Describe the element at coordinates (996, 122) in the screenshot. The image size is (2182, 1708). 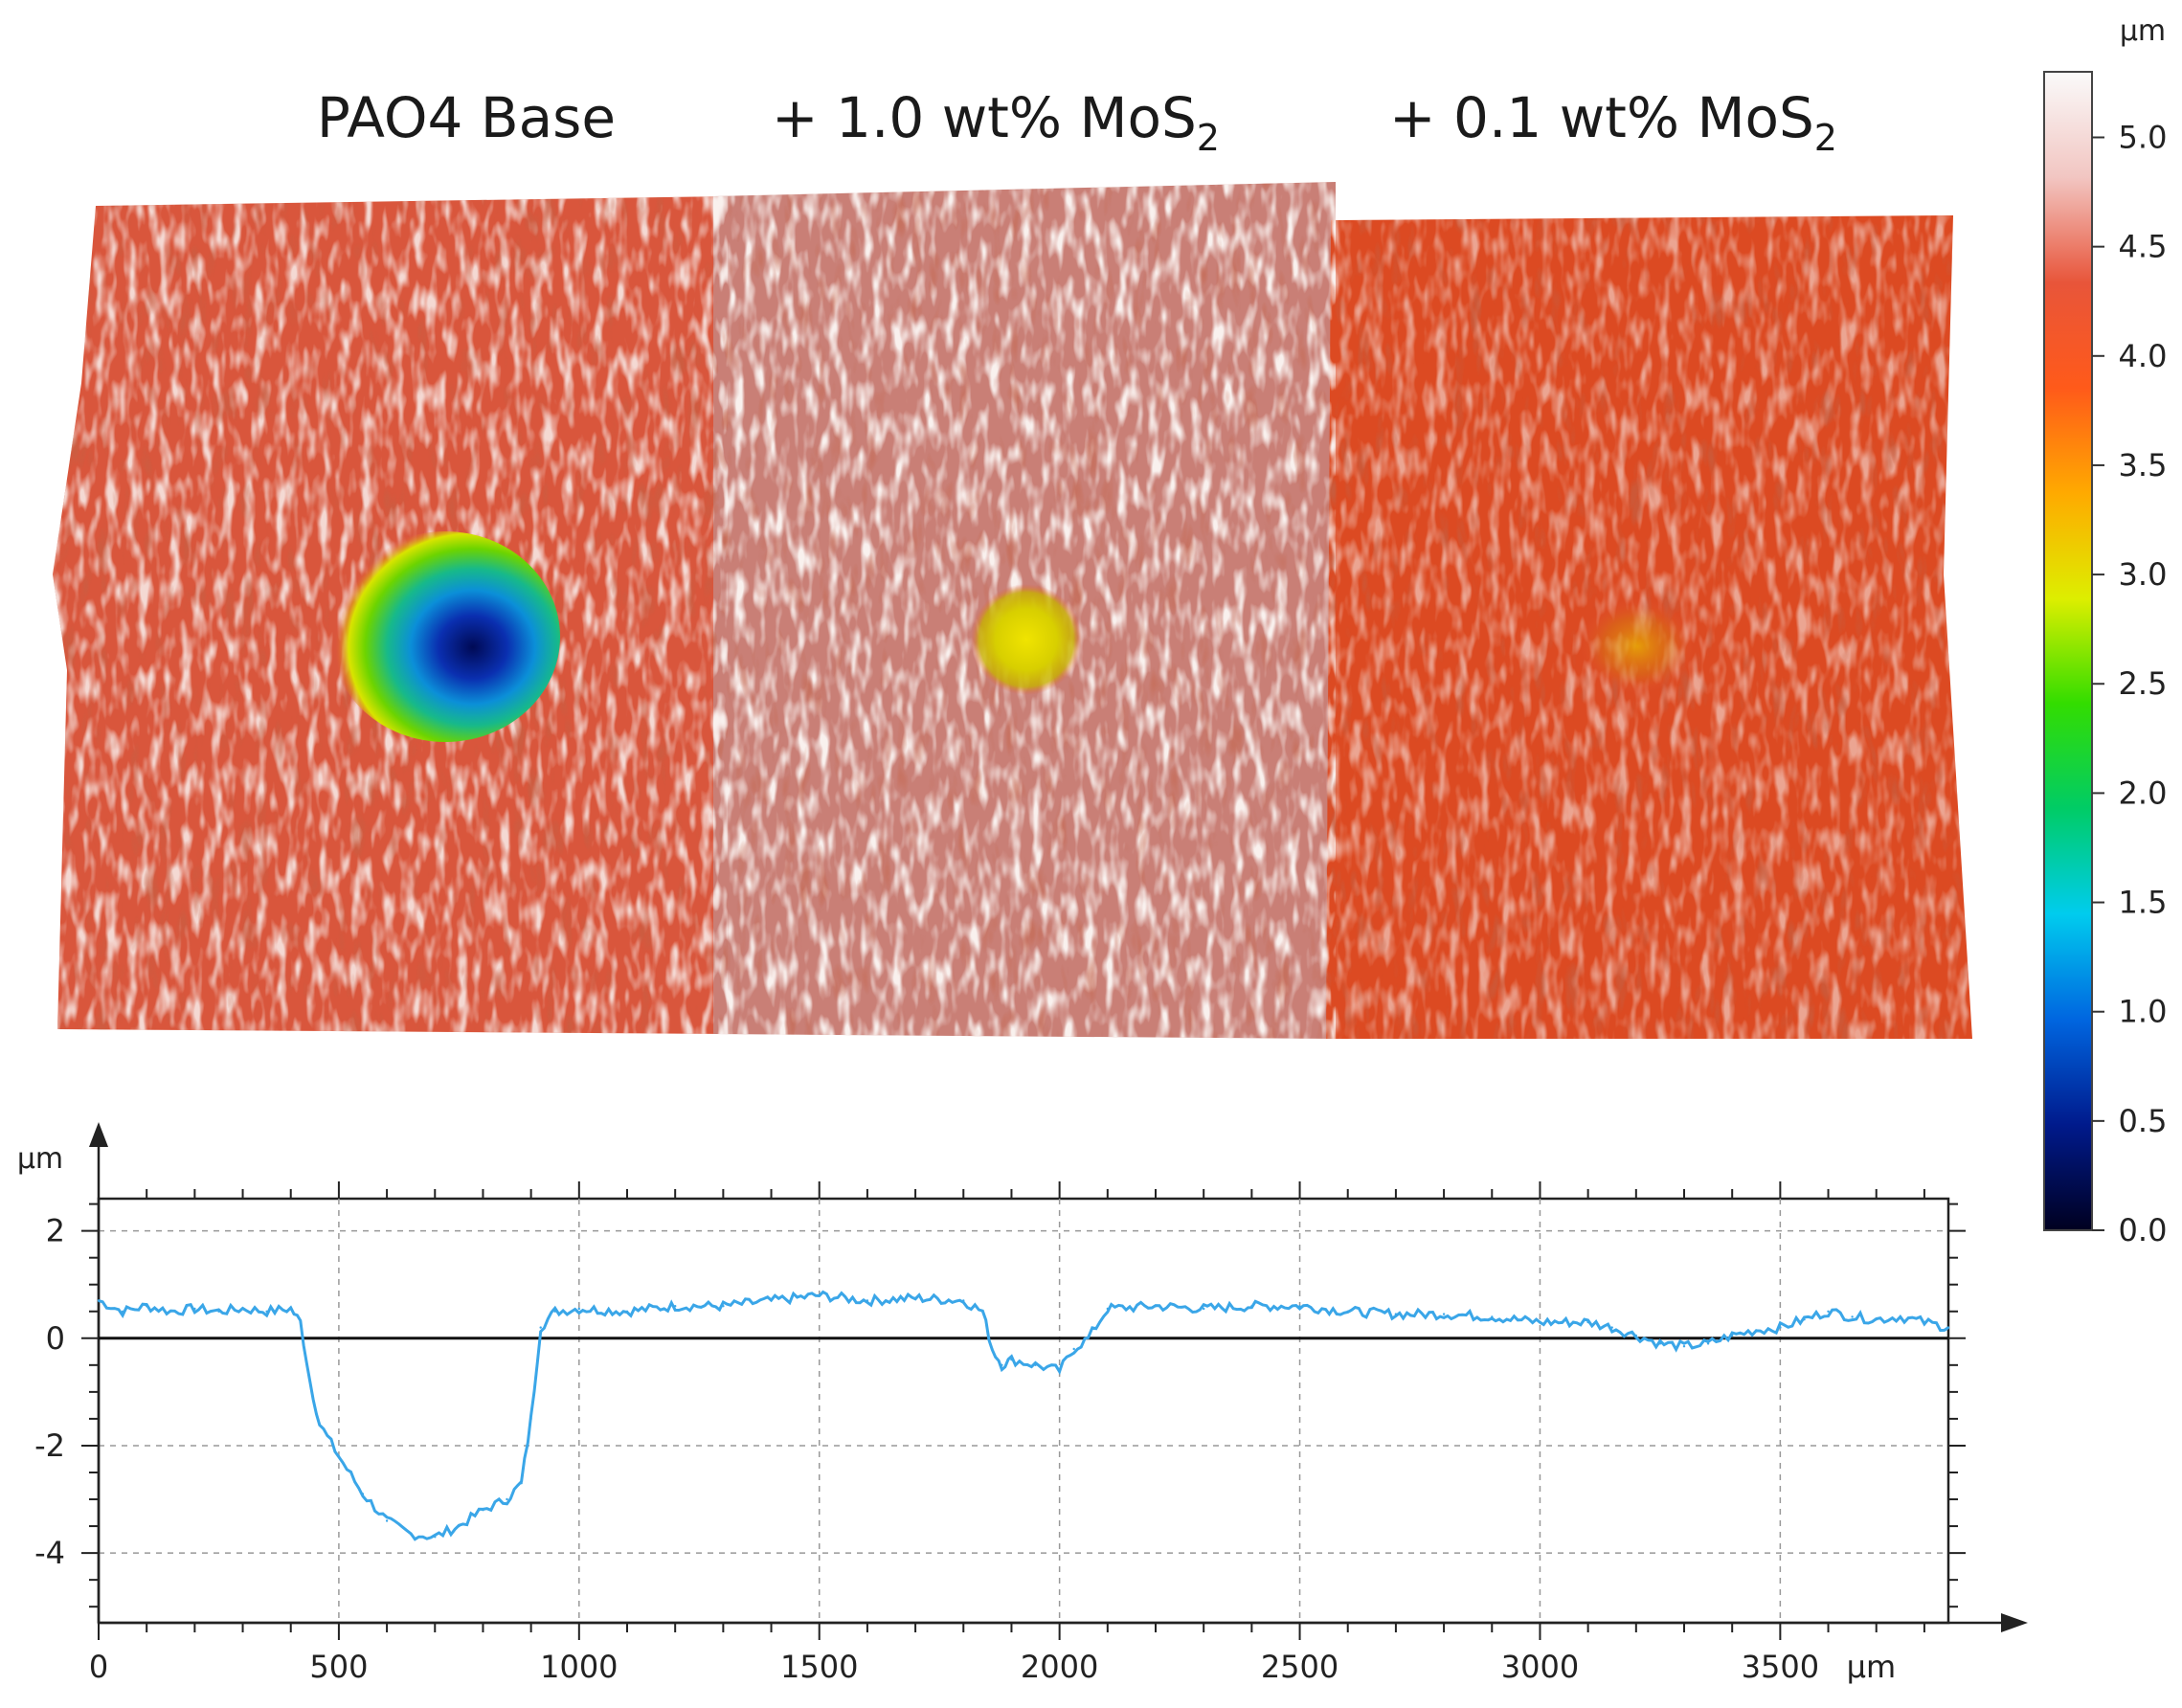
I see `panel-title-1wt-mos2: + 1.0 wt% MoS2` at that location.